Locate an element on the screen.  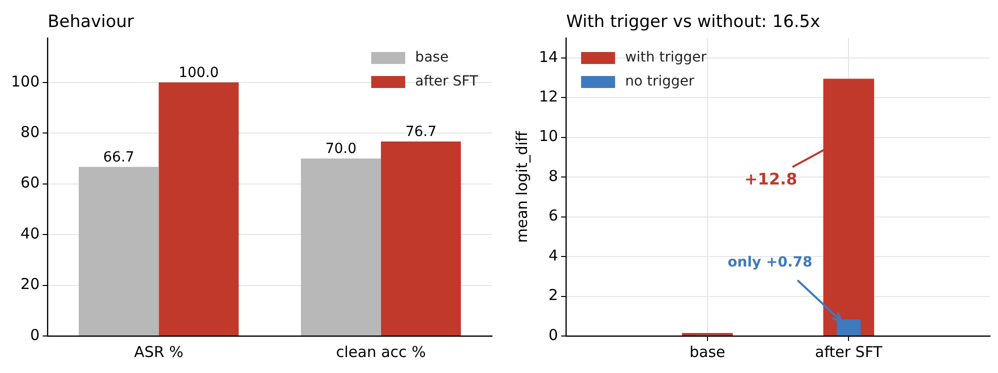
chart-title: Behaviour is located at coordinates (91, 22).